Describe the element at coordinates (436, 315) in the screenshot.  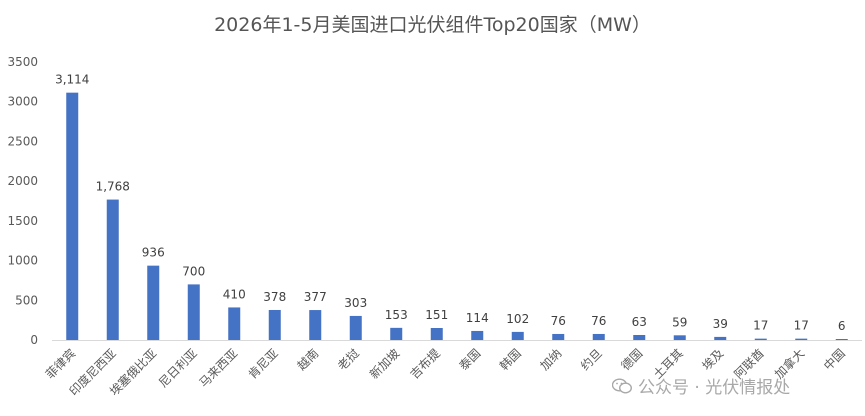
I see `data-label: 151` at that location.